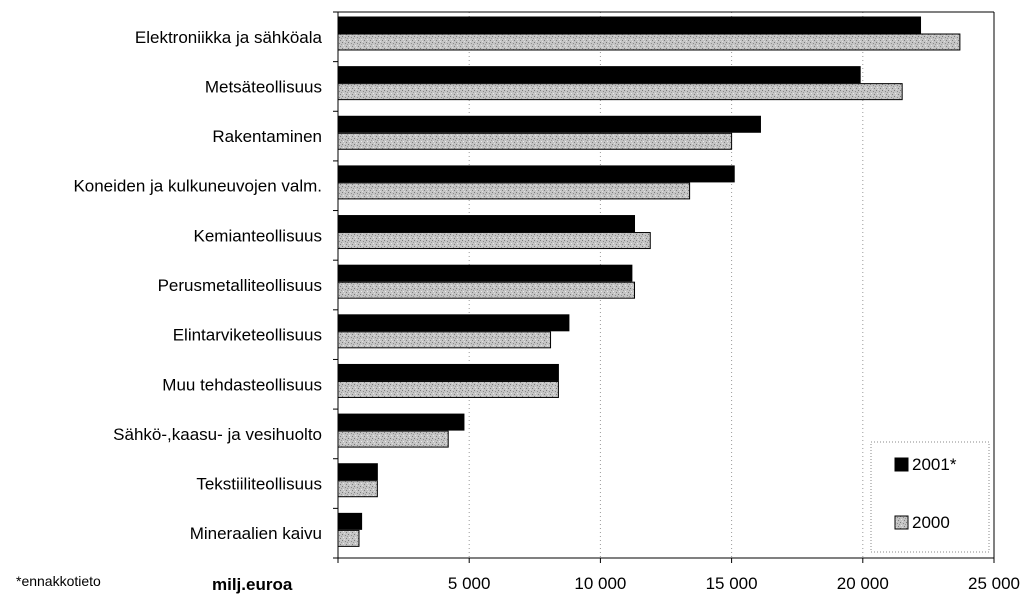 The height and width of the screenshot is (596, 1030). Describe the element at coordinates (994, 583) in the screenshot. I see `x-tick-label: 25 000` at that location.